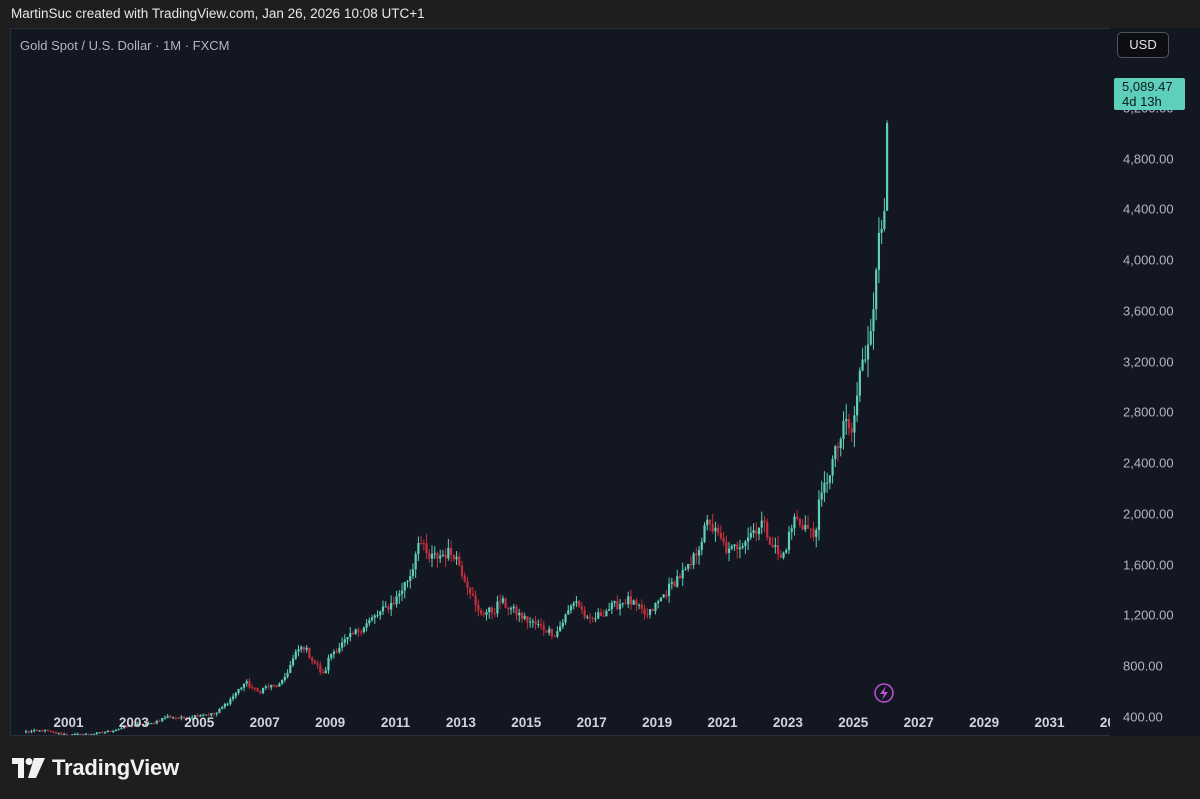 The width and height of the screenshot is (1200, 799). What do you see at coordinates (1155, 382) in the screenshot?
I see `price-axis` at bounding box center [1155, 382].